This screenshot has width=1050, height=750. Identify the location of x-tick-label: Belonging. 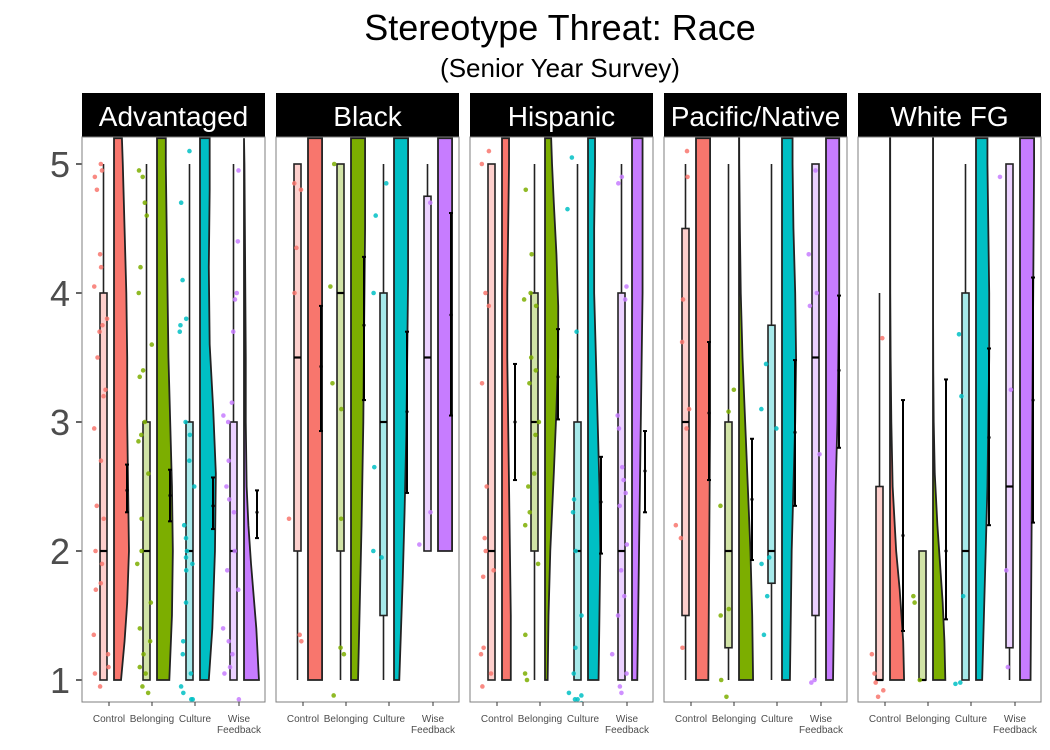
(734, 719).